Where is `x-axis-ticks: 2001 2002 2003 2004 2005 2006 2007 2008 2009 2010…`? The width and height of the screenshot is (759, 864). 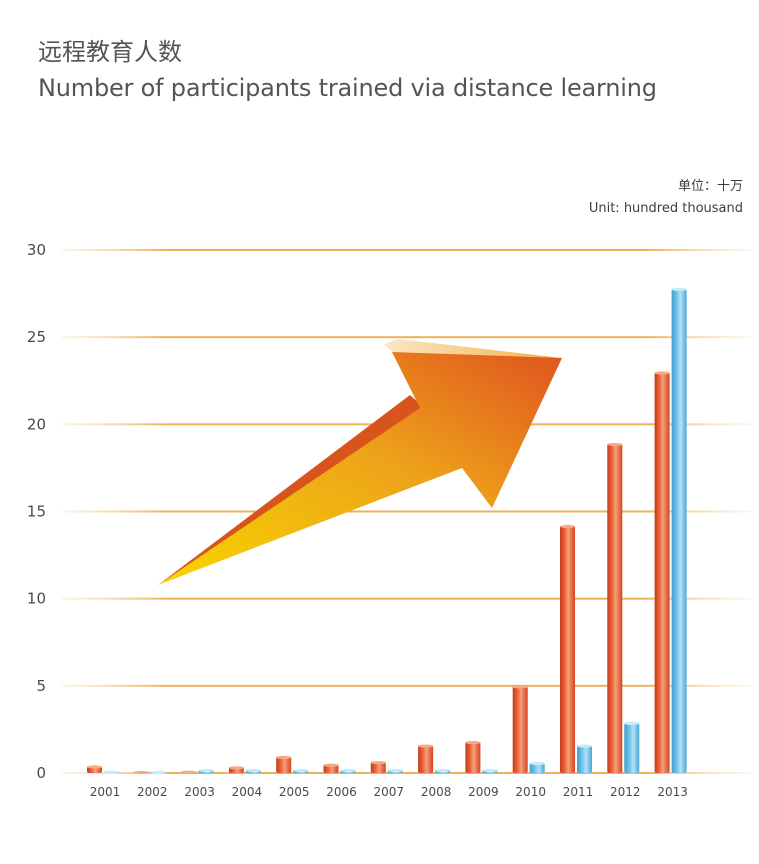
x-axis-ticks: 2001 2002 2003 2004 2005 2006 2007 2008 2009 2010… is located at coordinates (389, 792).